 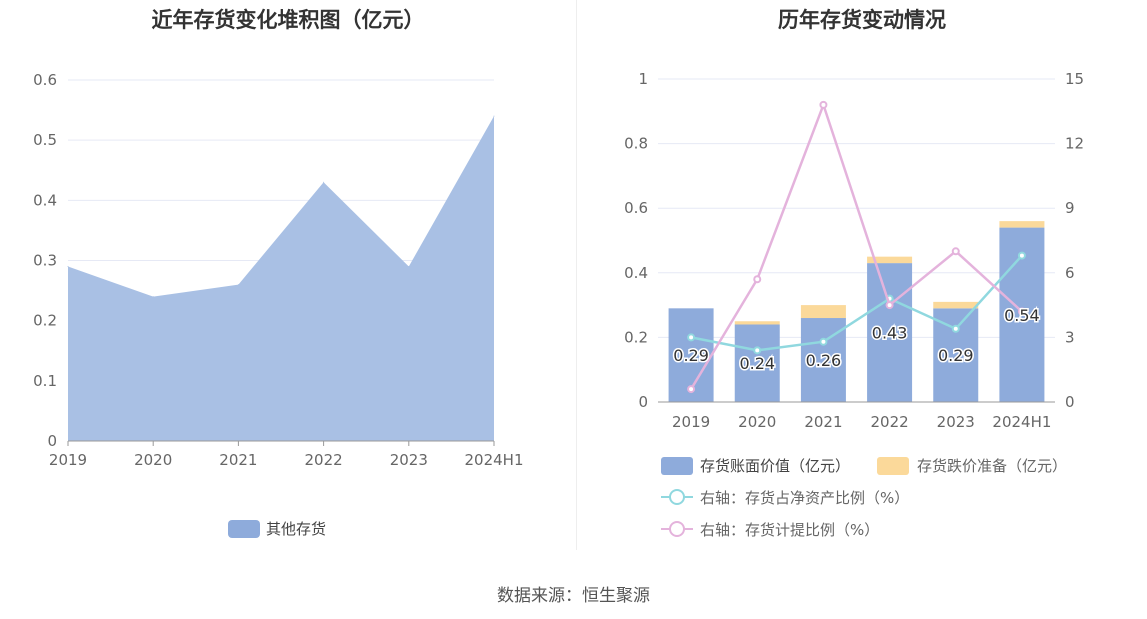 I want to click on y-left-tick-label: 0.4, so click(x=636, y=273).